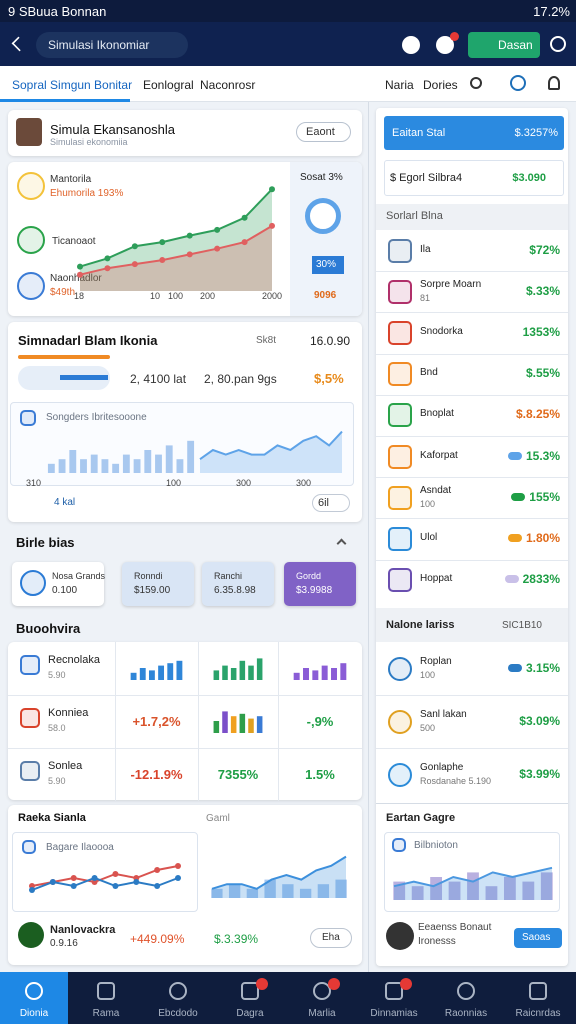  Describe the element at coordinates (533, 668) in the screenshot. I see `row-value-wrap: 3.15%` at that location.